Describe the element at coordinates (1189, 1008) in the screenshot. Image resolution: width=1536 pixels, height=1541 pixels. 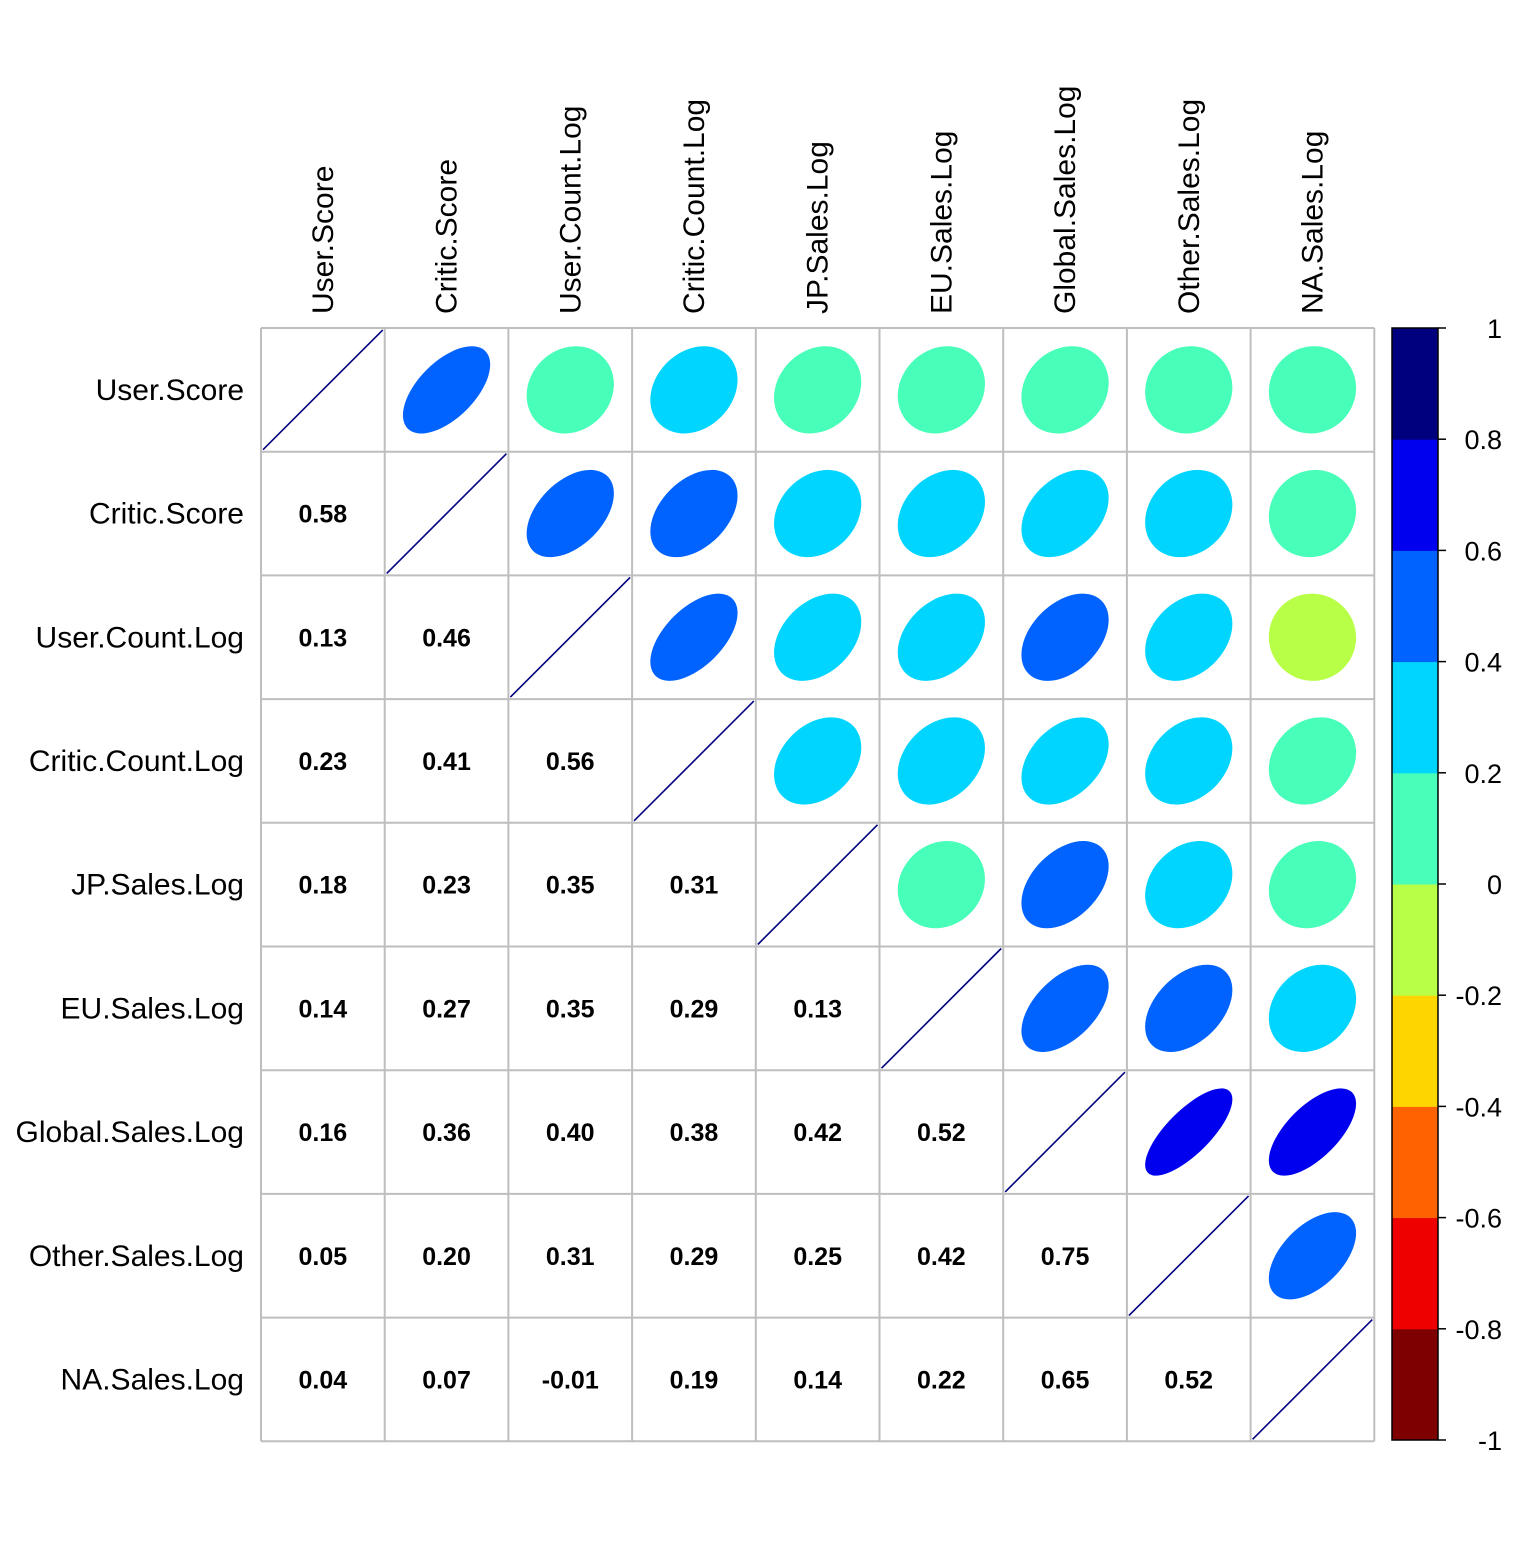
I see `ellipse-EU.Sales.Log-Other.Sales.Log` at that location.